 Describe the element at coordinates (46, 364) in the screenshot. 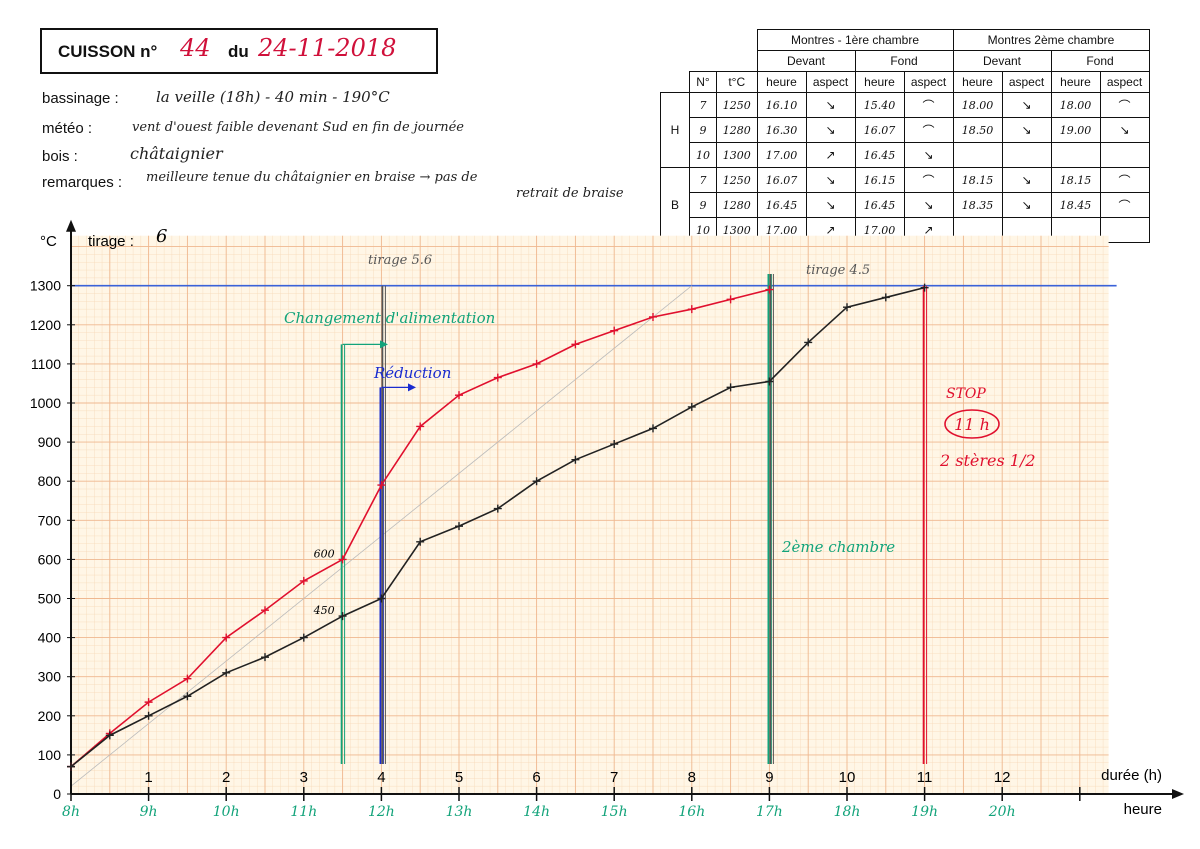

I see `y-tick-label: 1100` at that location.